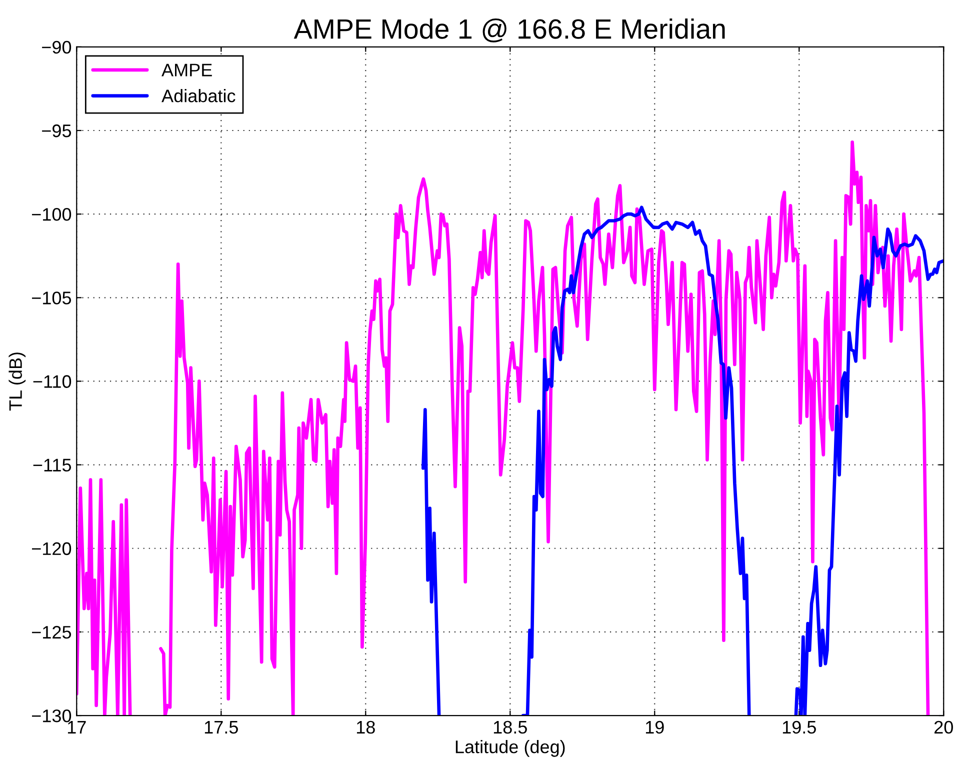 The image size is (958, 782). I want to click on x-tick-label: 20, so click(943, 727).